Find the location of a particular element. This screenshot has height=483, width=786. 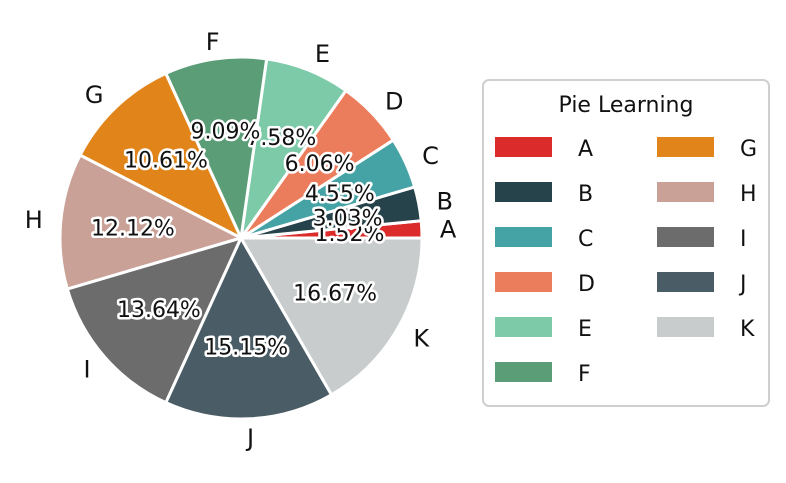

legend-item-a: A is located at coordinates (544, 149).